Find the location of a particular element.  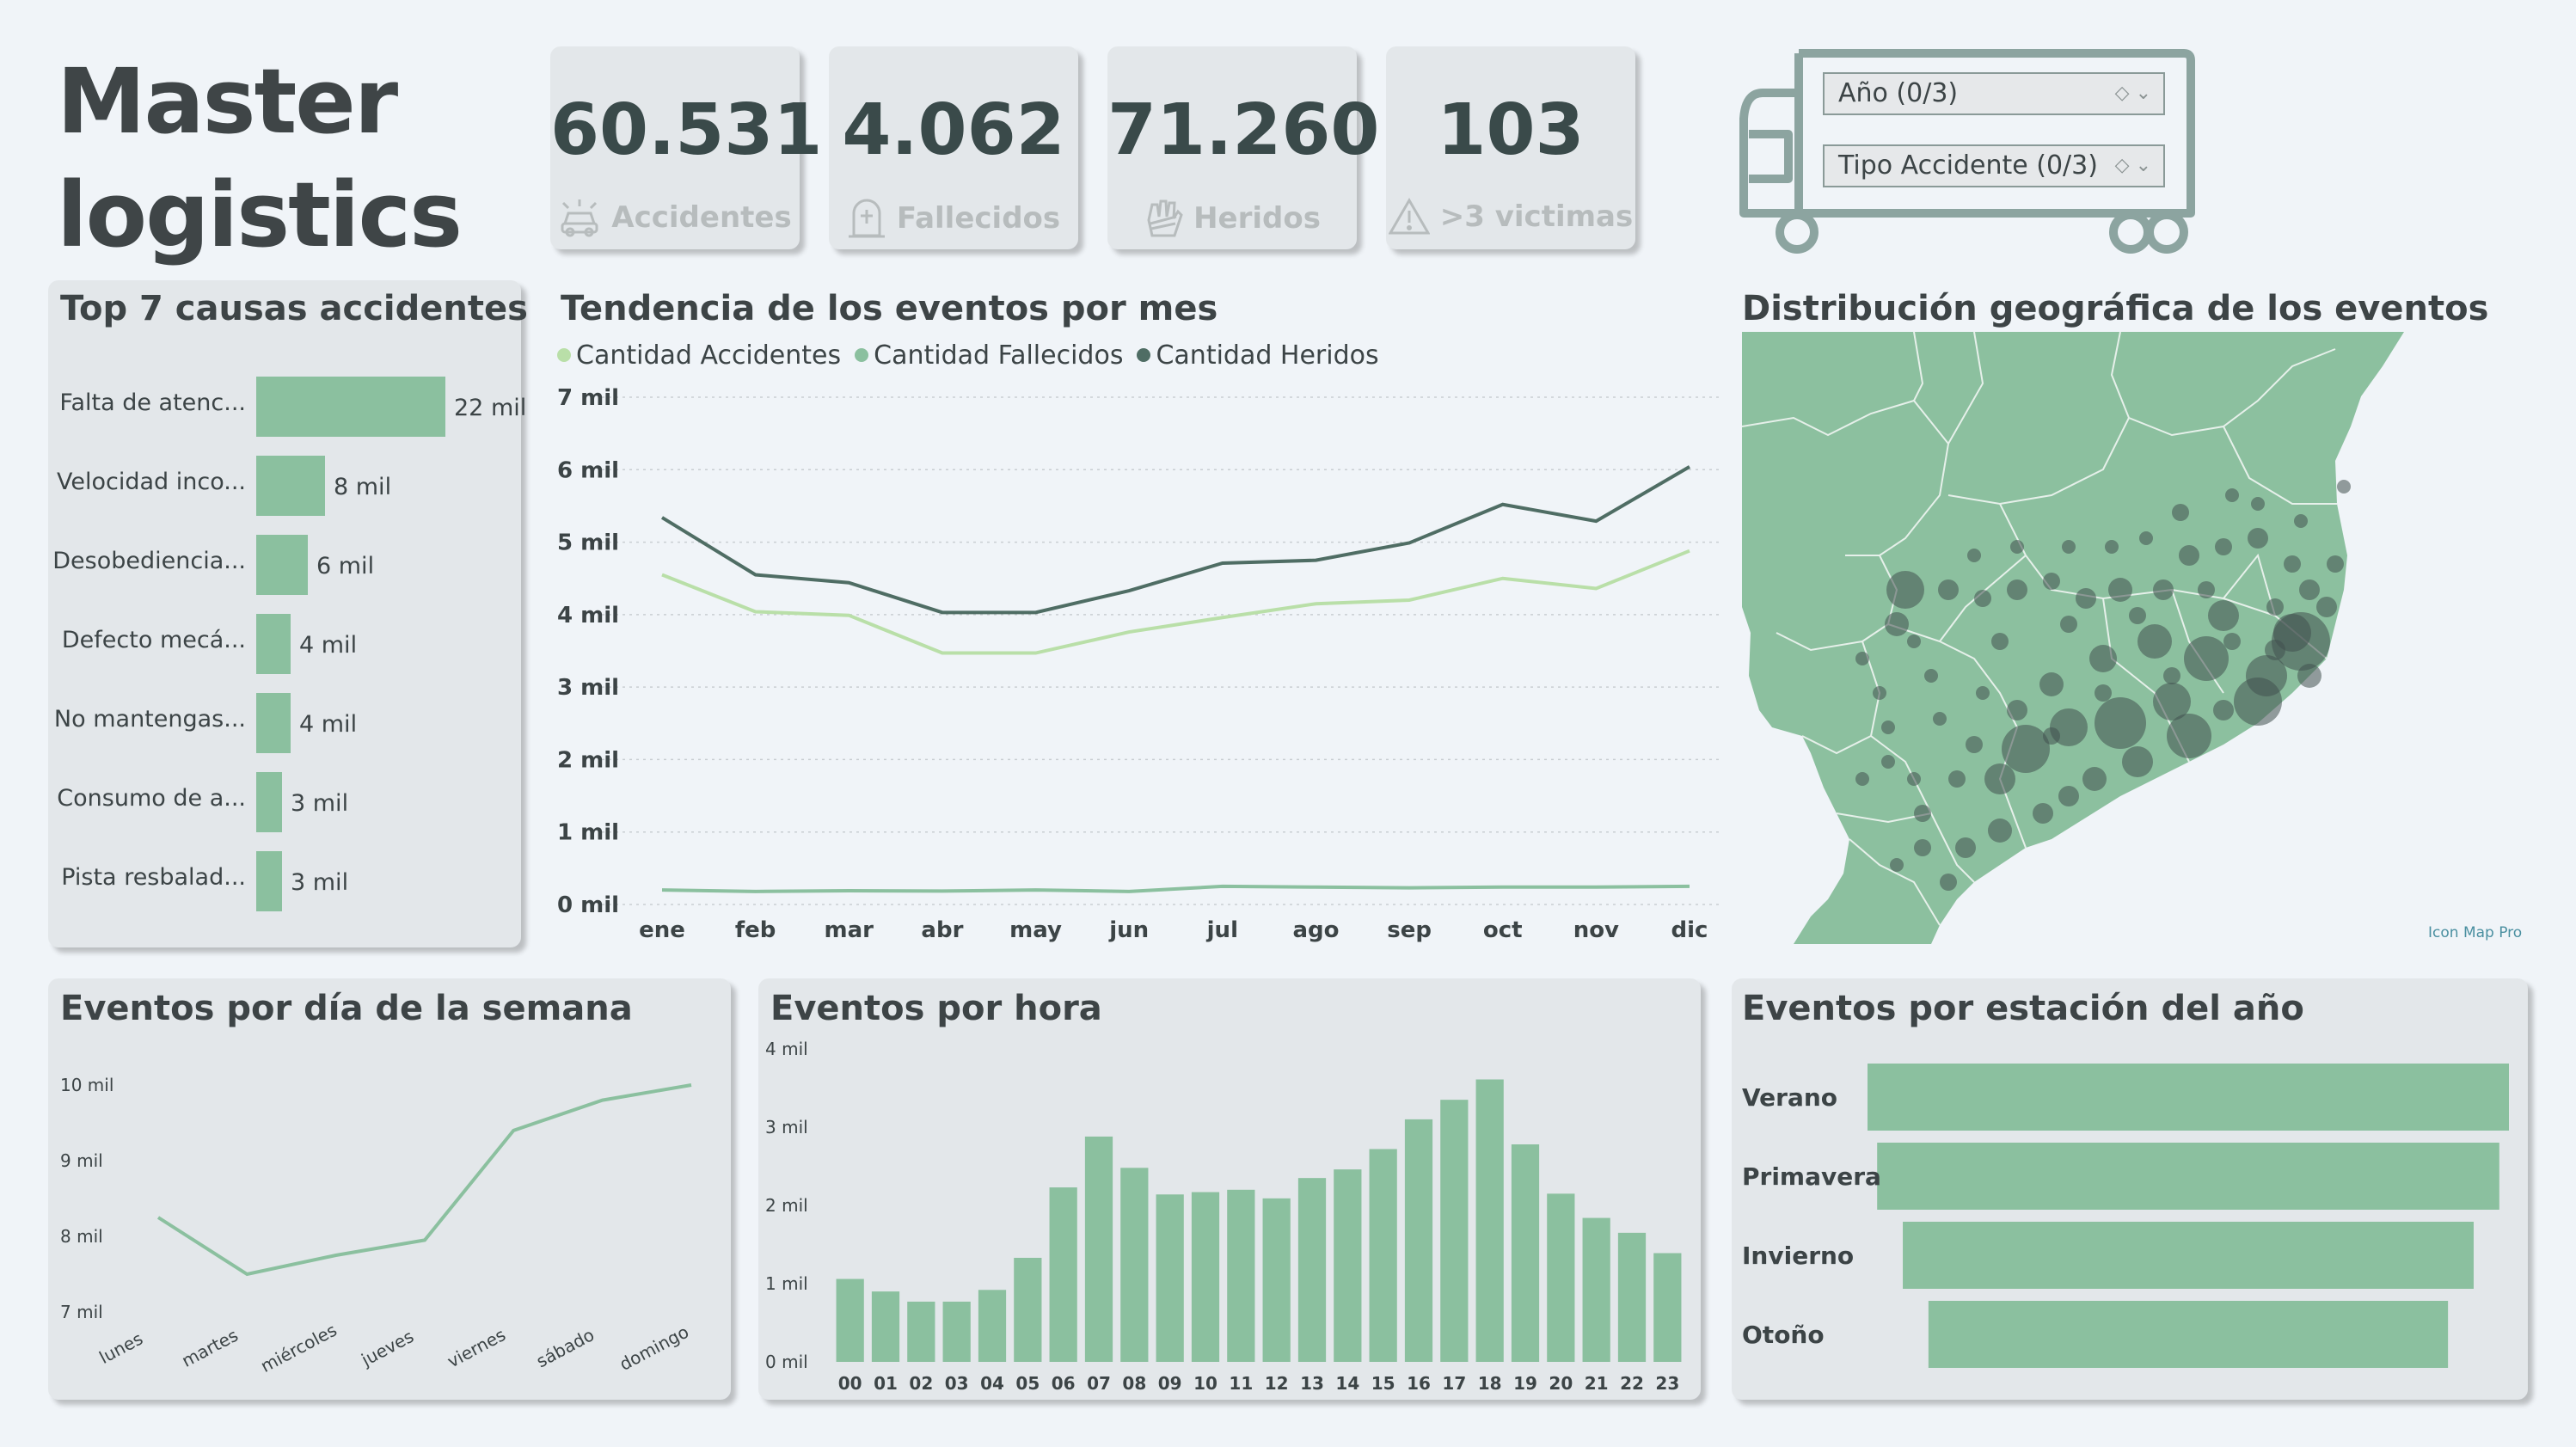

accident-type-slicer: Tipo Accidente (0/3) ◇ ⌄ is located at coordinates (1994, 166).